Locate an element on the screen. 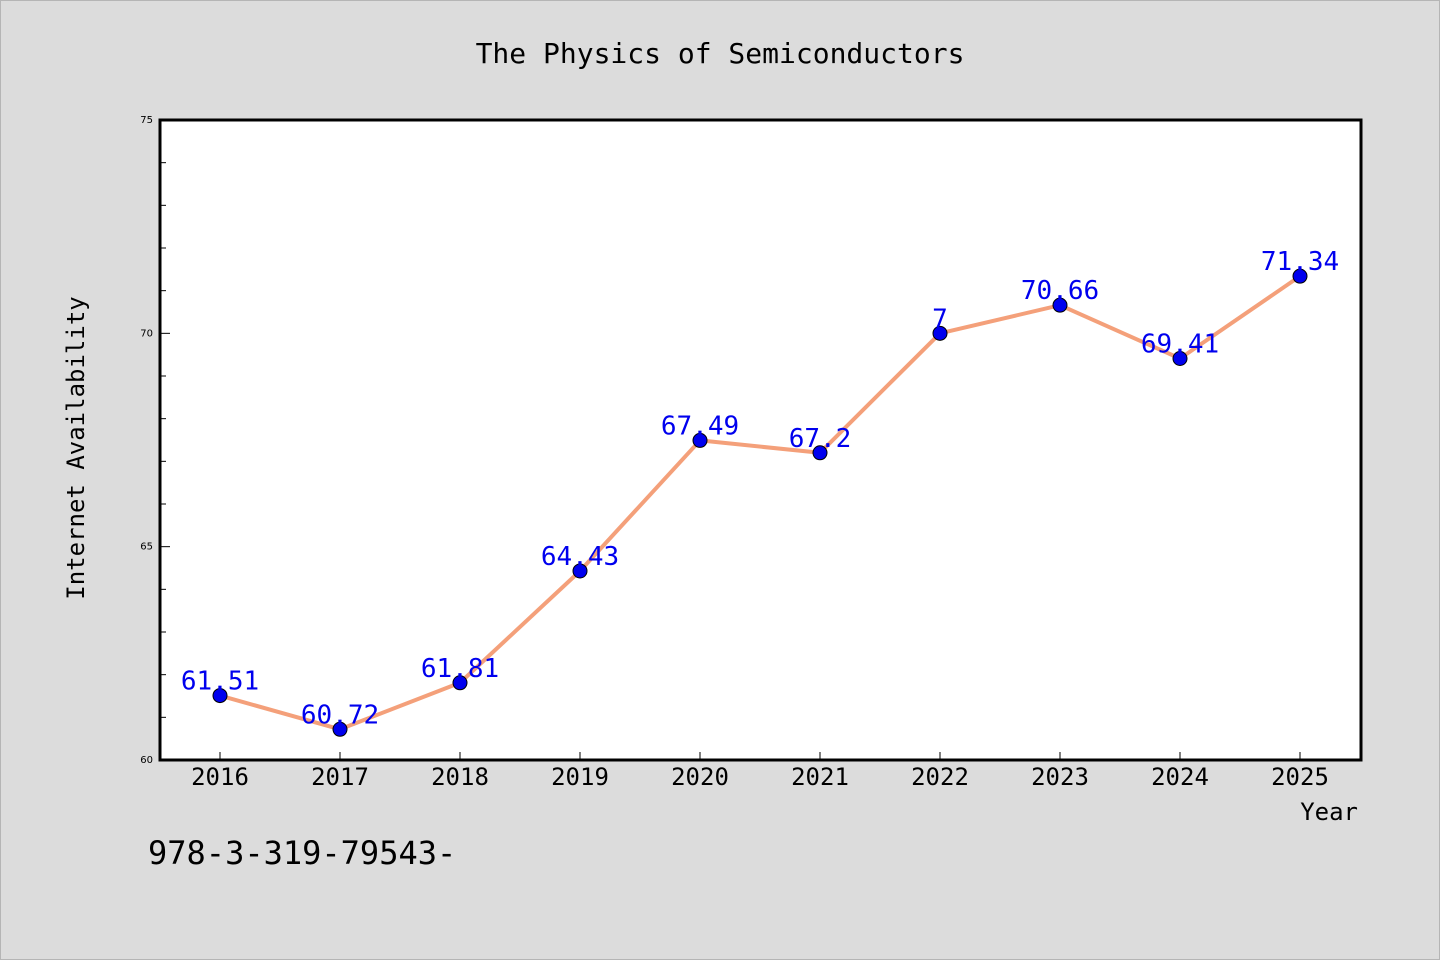 This screenshot has height=960, width=1440. x-tick-label: 2019 is located at coordinates (580, 777).